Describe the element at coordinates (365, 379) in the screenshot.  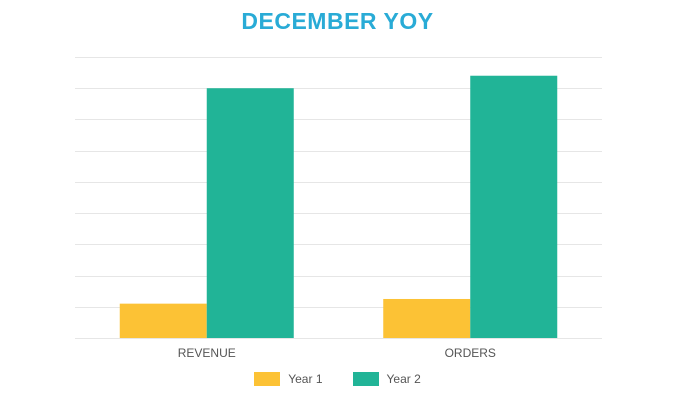
I see `legend-swatch-year2` at that location.